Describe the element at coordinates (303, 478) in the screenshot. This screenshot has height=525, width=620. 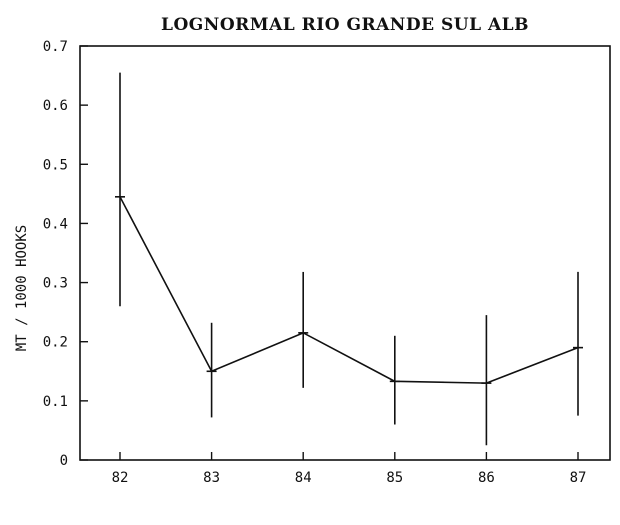
I see `x-tick-label: 84` at that location.